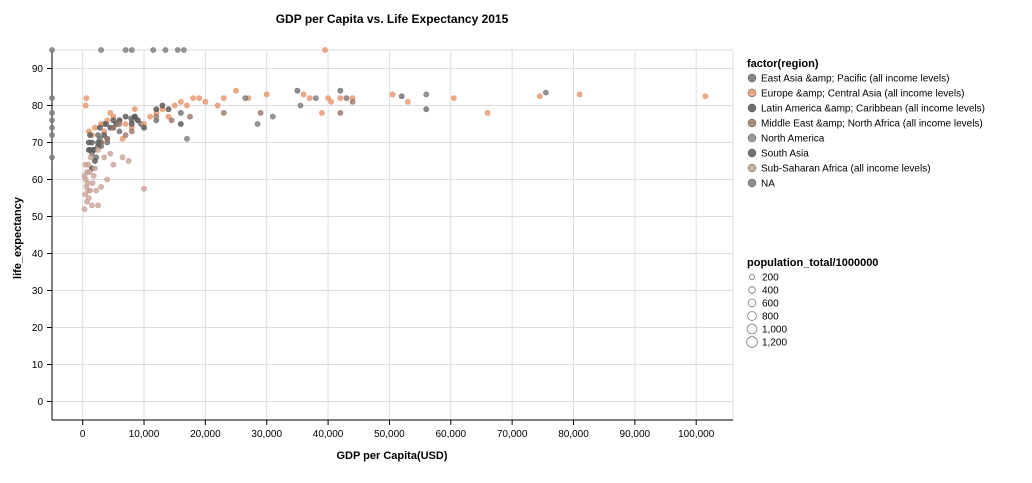 Image resolution: width=1032 pixels, height=483 pixels. I want to click on x-tick-label: 70,000, so click(512, 434).